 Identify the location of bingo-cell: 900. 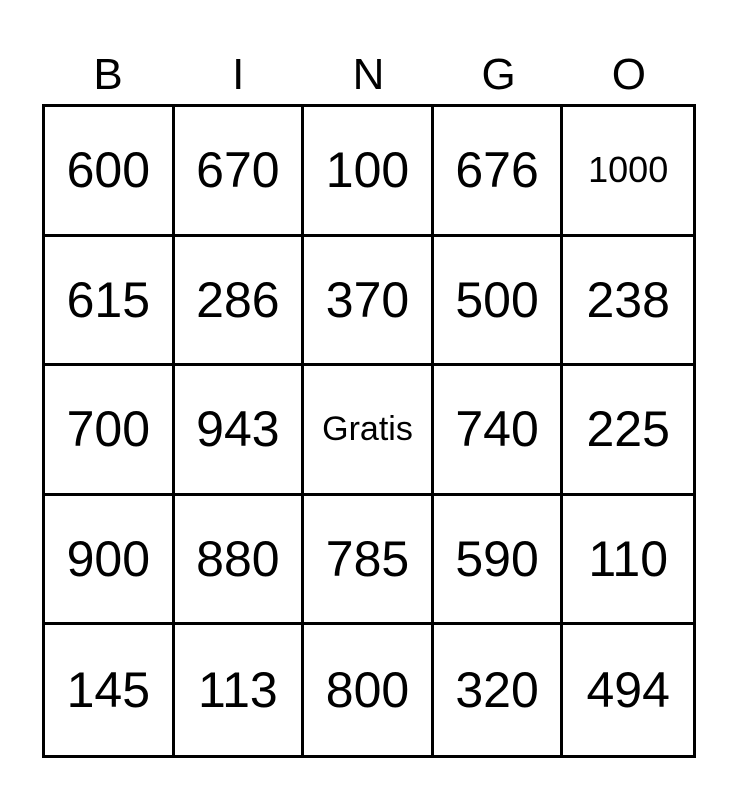
(110, 560).